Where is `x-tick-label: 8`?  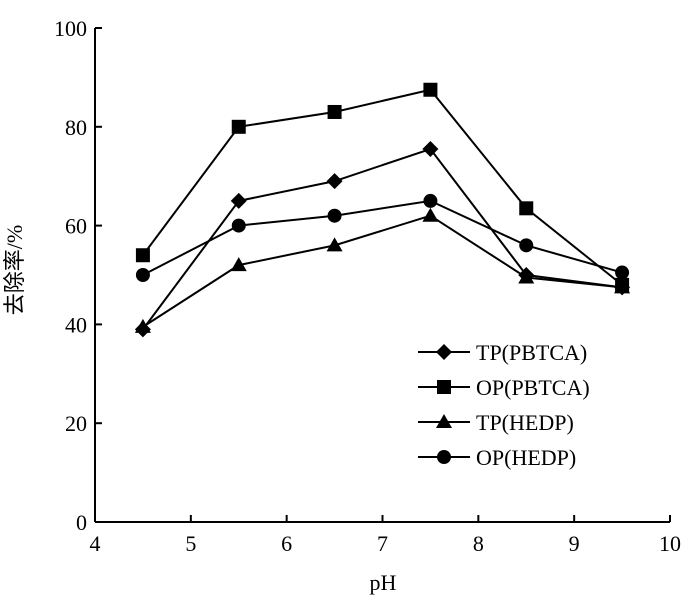
x-tick-label: 8 is located at coordinates (478, 543).